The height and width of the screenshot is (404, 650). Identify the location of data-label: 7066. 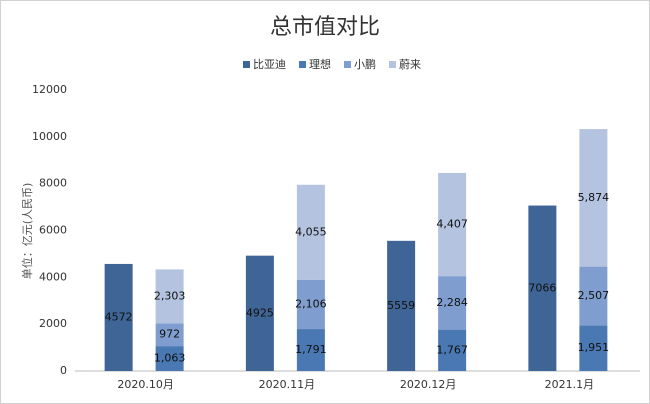
(542, 287).